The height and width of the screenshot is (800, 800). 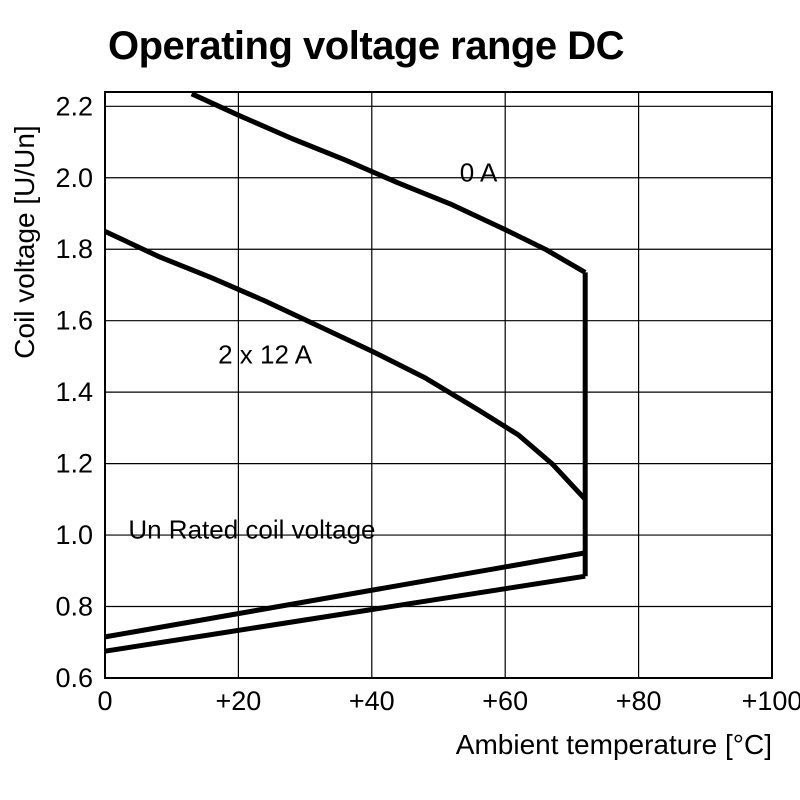 What do you see at coordinates (74, 392) in the screenshot?
I see `y-tick-label: 1.4` at bounding box center [74, 392].